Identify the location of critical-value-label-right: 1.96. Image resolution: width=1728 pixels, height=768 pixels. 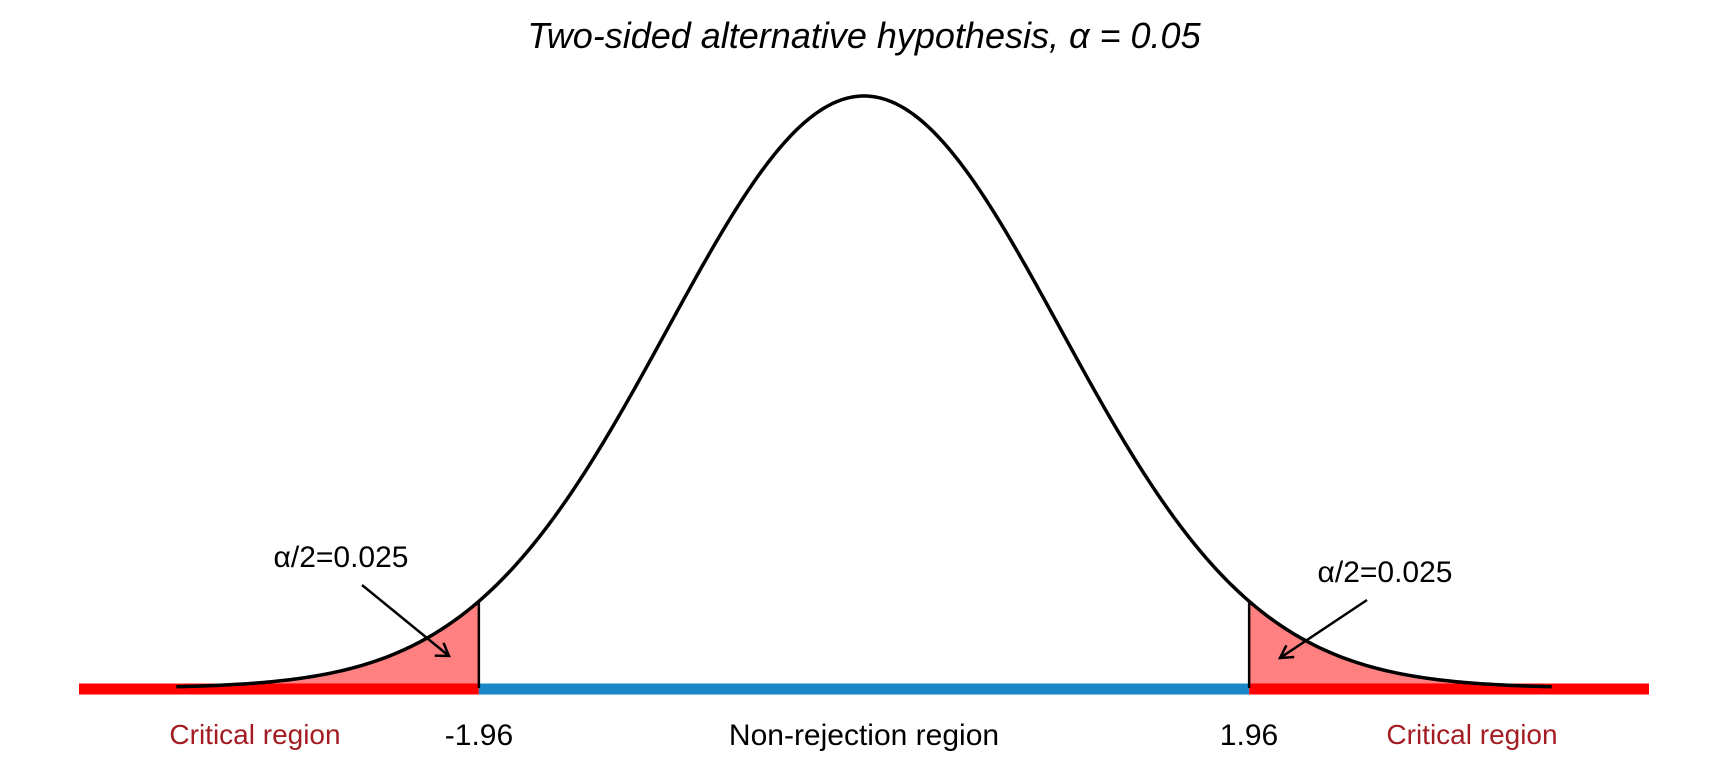
(1249, 735).